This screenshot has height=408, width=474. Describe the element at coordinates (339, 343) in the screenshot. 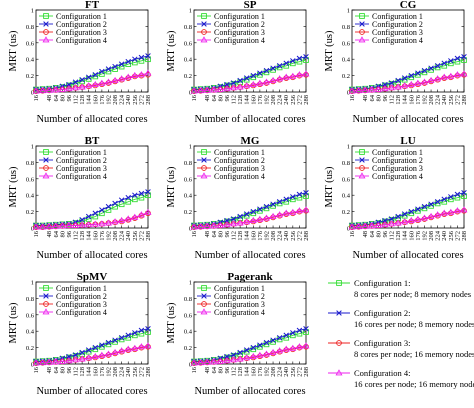

I see `bottom-legend-marker` at that location.